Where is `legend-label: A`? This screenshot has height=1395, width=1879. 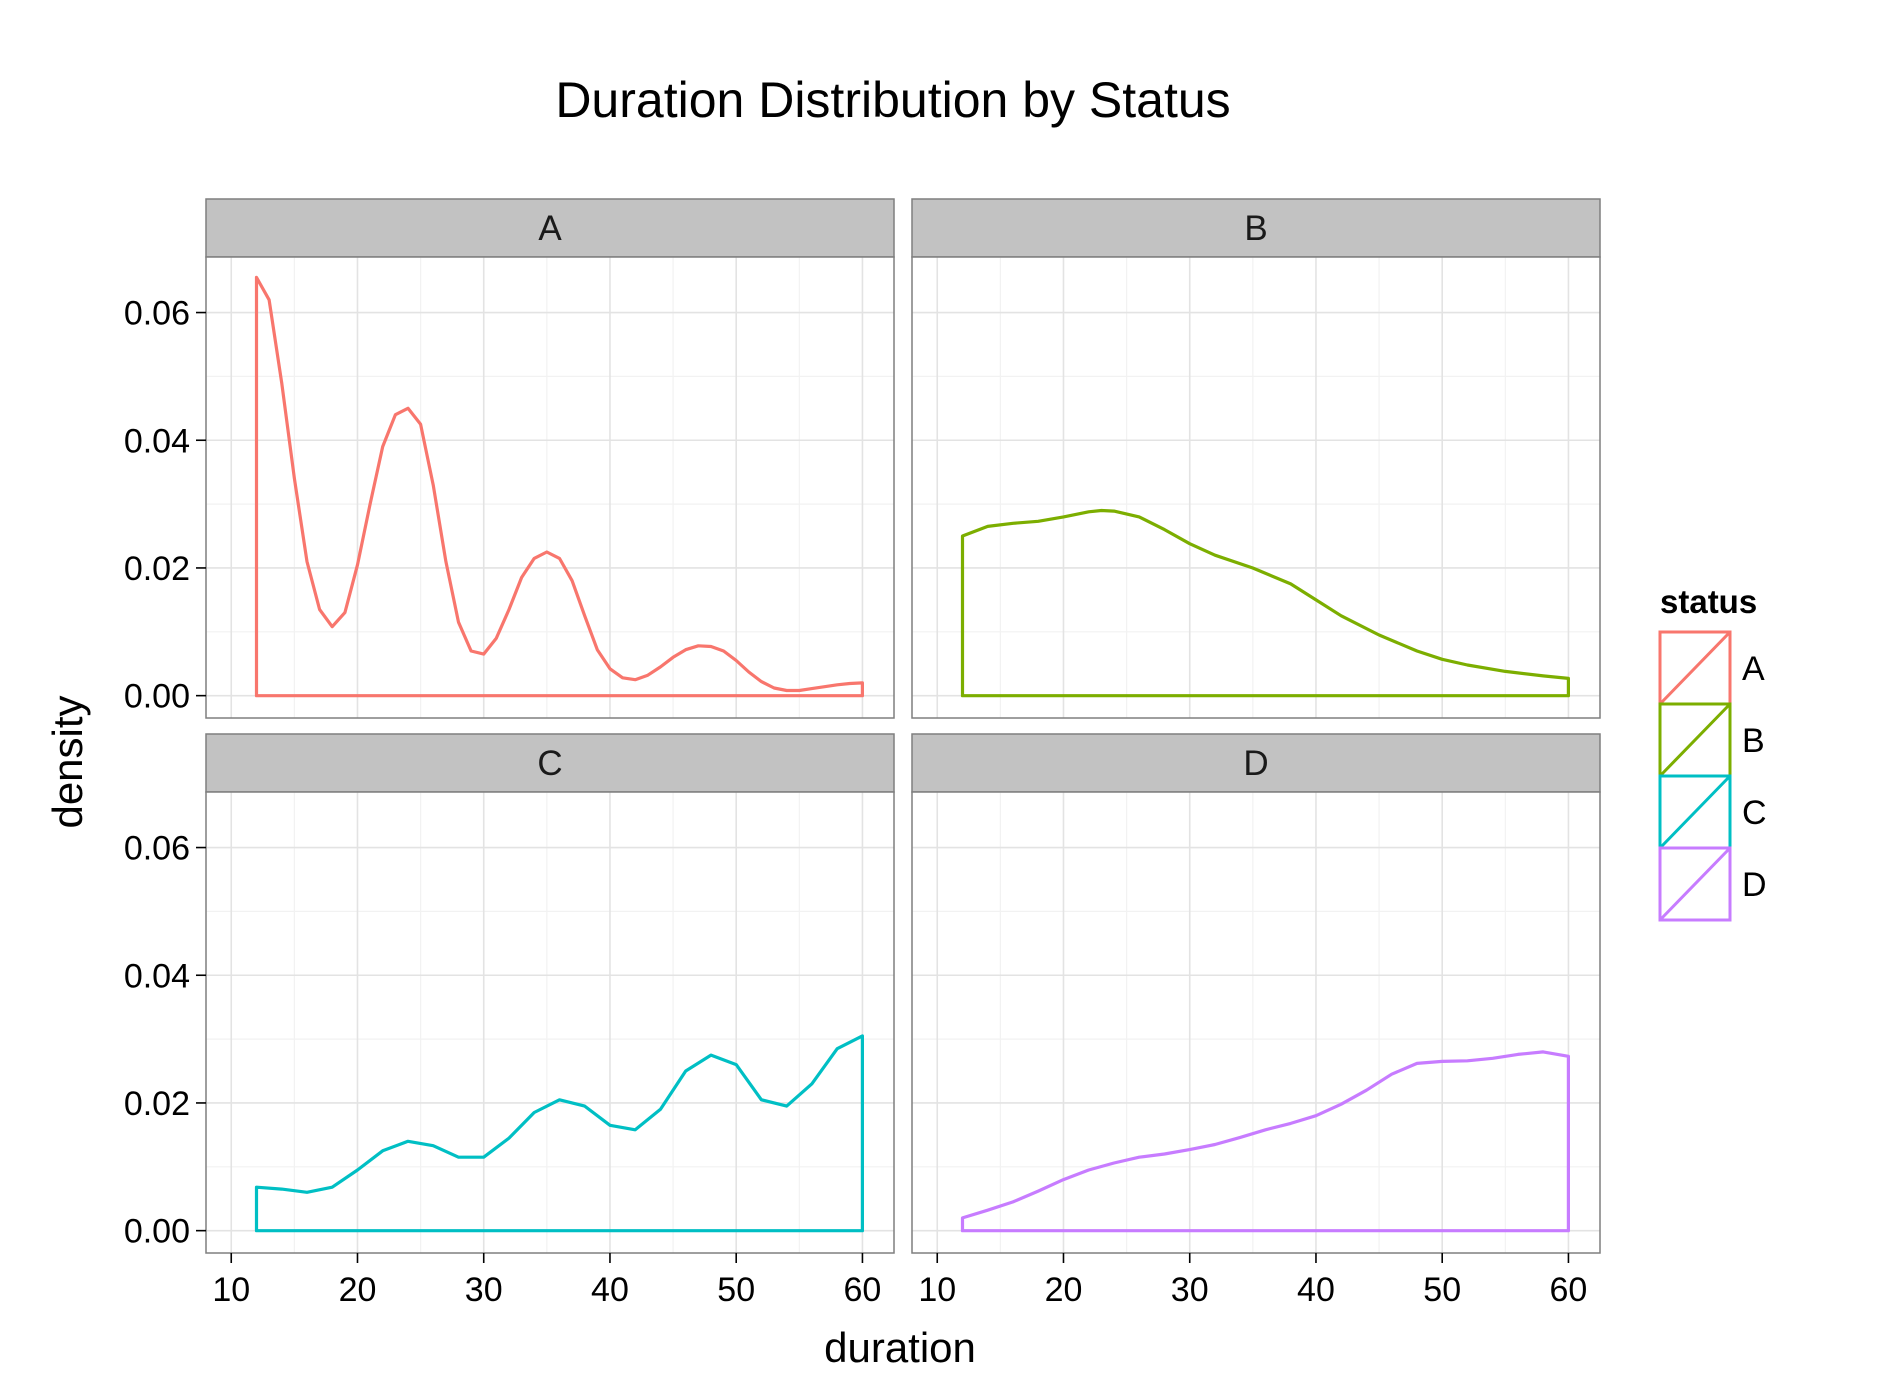
legend-label: A is located at coordinates (1753, 669).